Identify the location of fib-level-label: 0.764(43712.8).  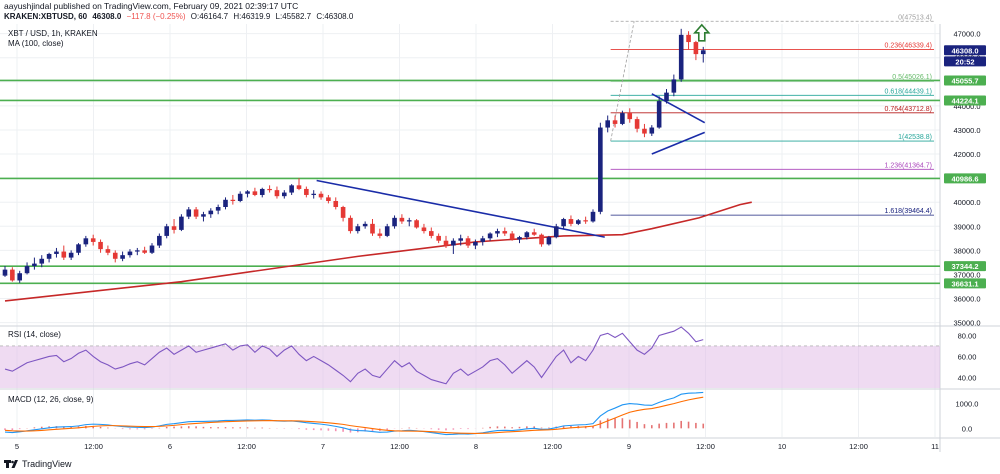
(908, 109).